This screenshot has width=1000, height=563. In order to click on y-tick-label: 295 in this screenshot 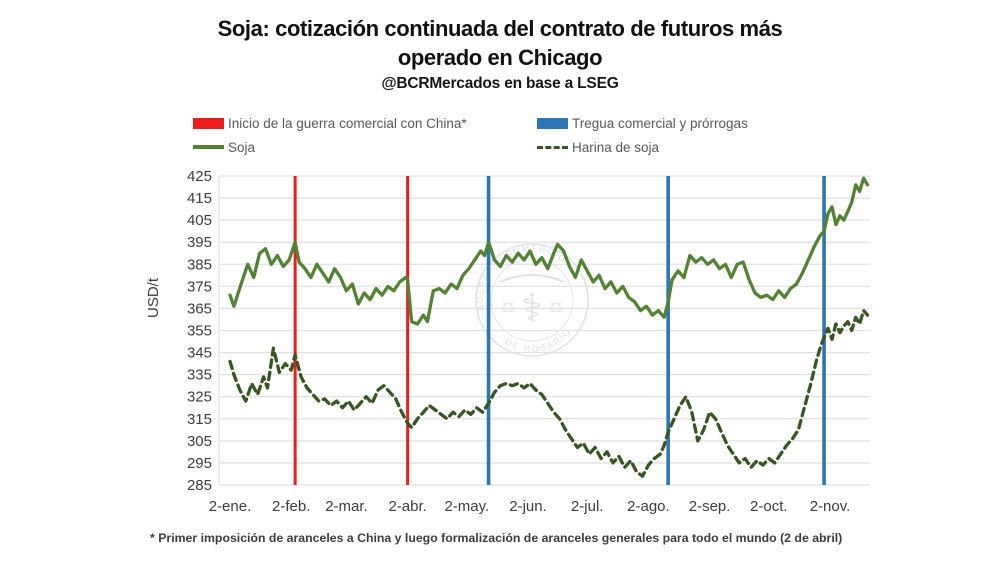, I will do `click(199, 463)`.